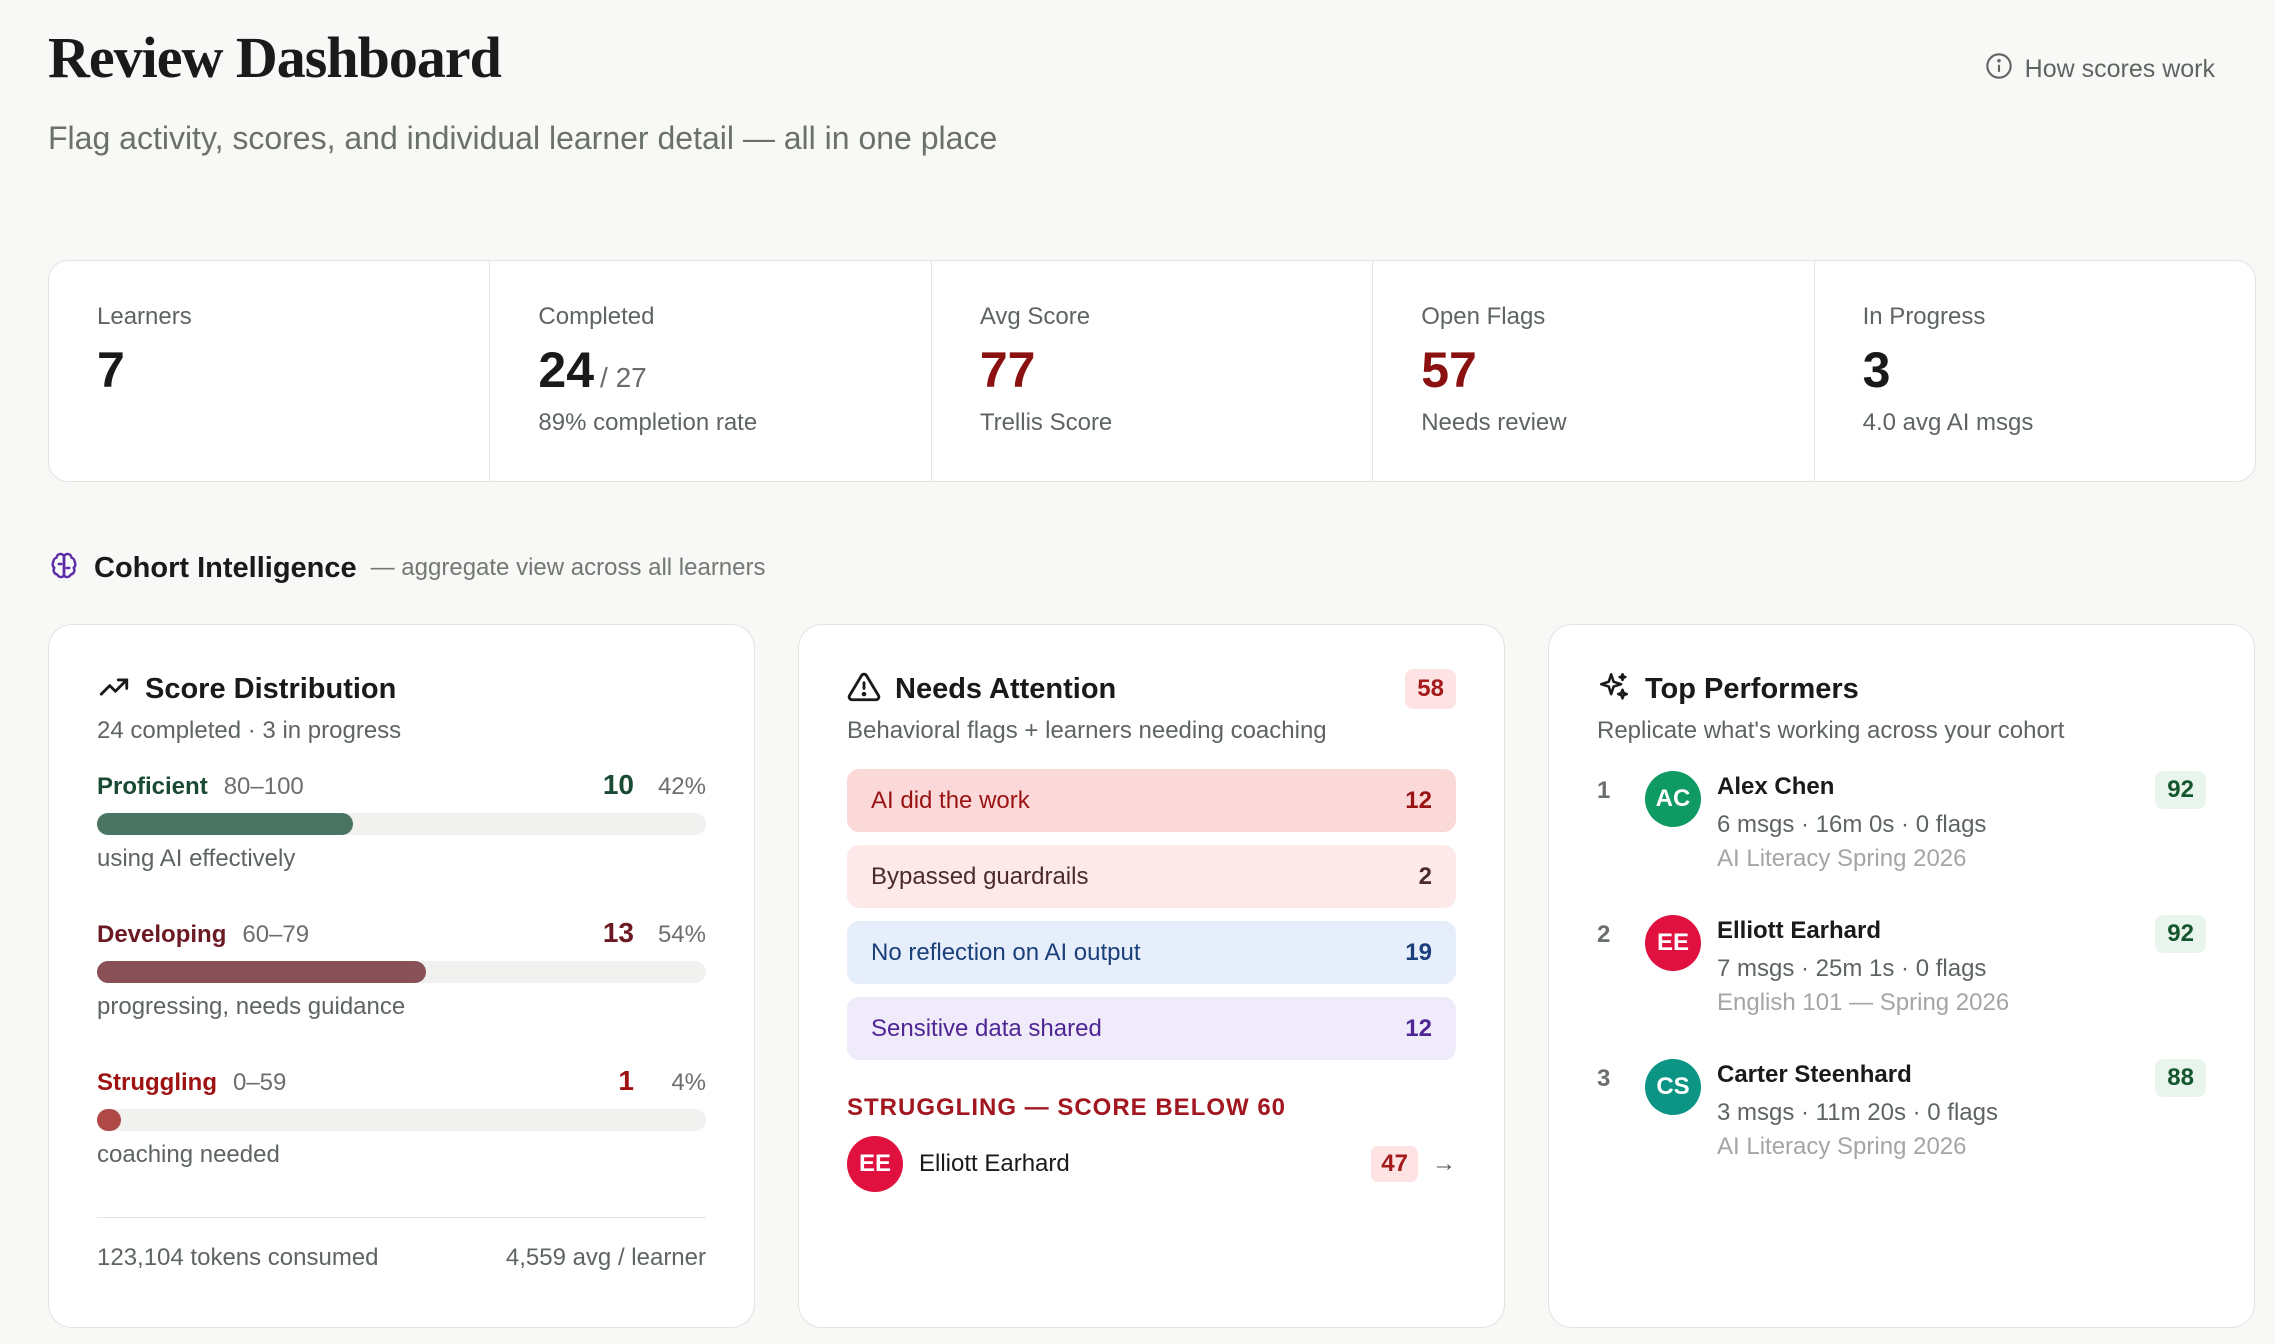 The width and height of the screenshot is (2275, 1344). Describe the element at coordinates (1948, 422) in the screenshot. I see `stat-sub: 4.0 avg AI msgs` at that location.